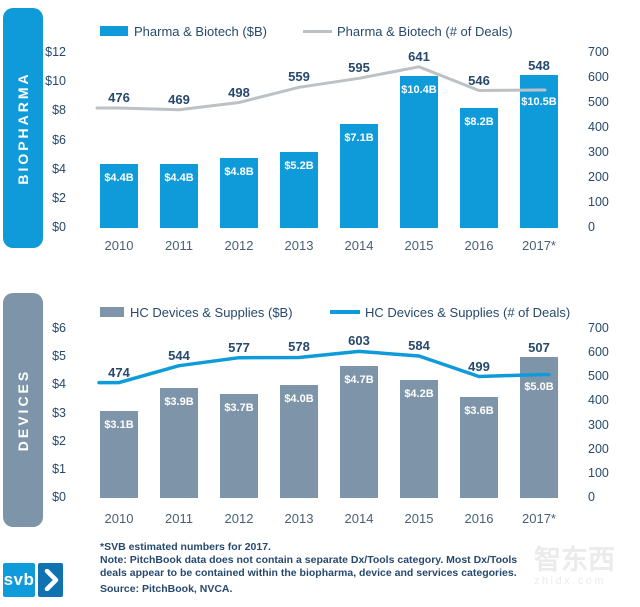  What do you see at coordinates (468, 312) in the screenshot?
I see `legend-label: HC Devices & Supplies (# of Deals)` at bounding box center [468, 312].